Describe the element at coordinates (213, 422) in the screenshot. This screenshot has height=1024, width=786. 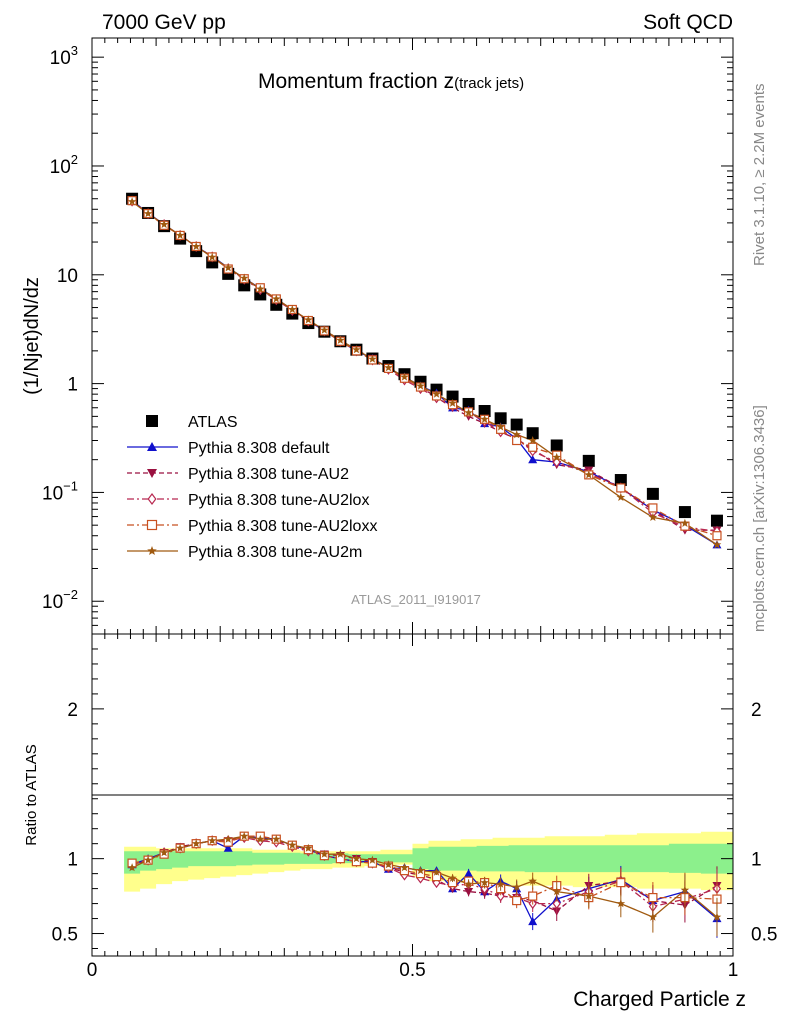
I see `legend-label-0: ATLAS` at that location.